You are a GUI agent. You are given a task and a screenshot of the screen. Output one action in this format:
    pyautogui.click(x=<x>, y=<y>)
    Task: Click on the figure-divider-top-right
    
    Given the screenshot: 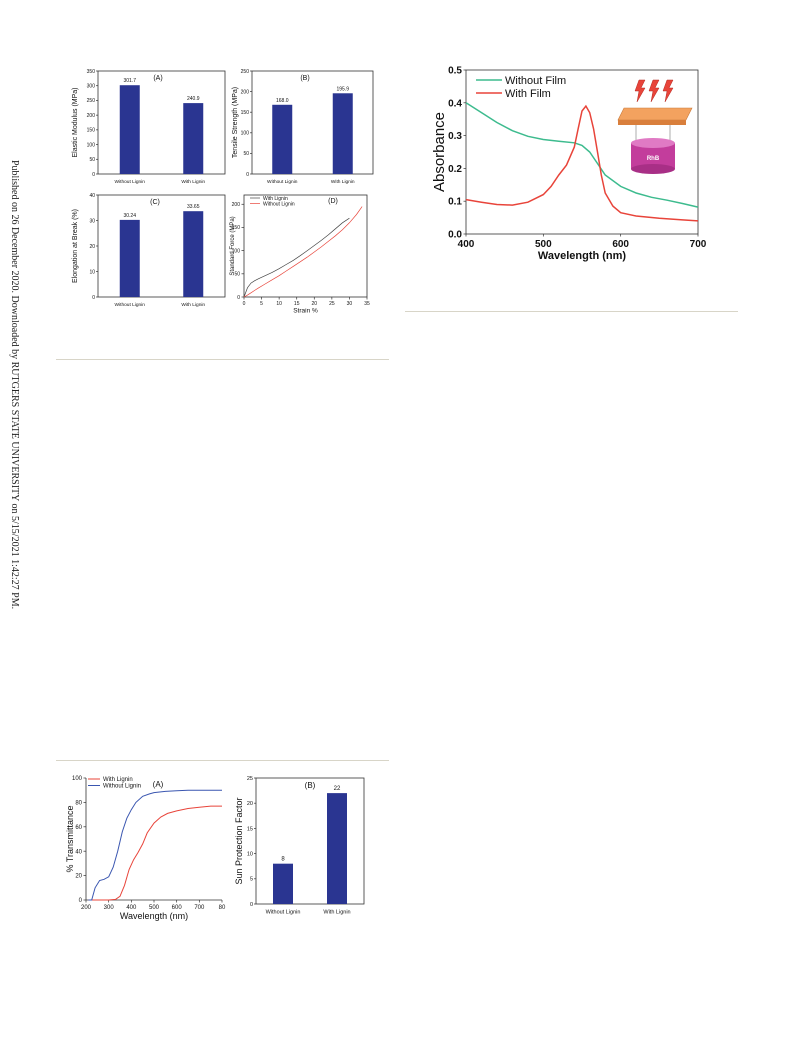 What is the action you would take?
    pyautogui.click(x=571, y=311)
    